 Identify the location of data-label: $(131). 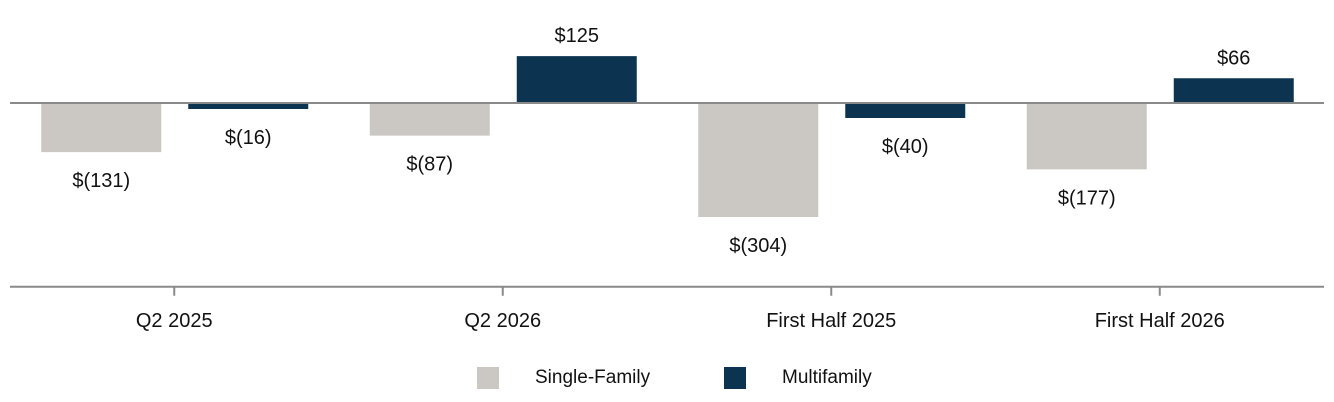
(101, 181).